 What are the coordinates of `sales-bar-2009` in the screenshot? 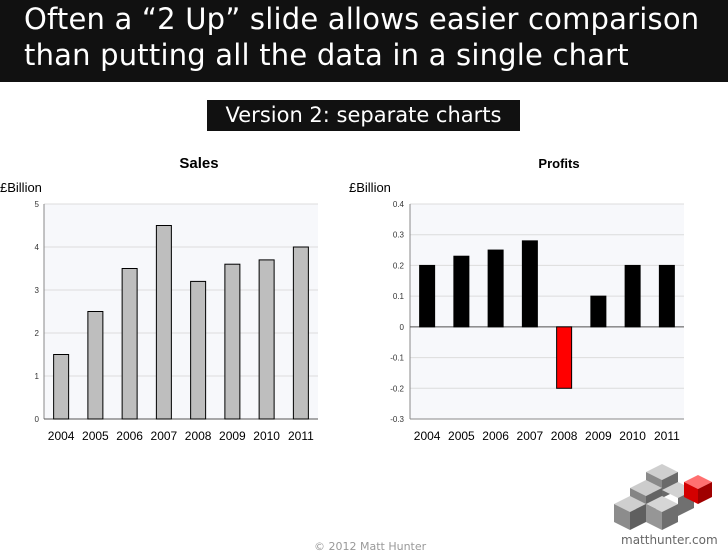 It's located at (232, 341).